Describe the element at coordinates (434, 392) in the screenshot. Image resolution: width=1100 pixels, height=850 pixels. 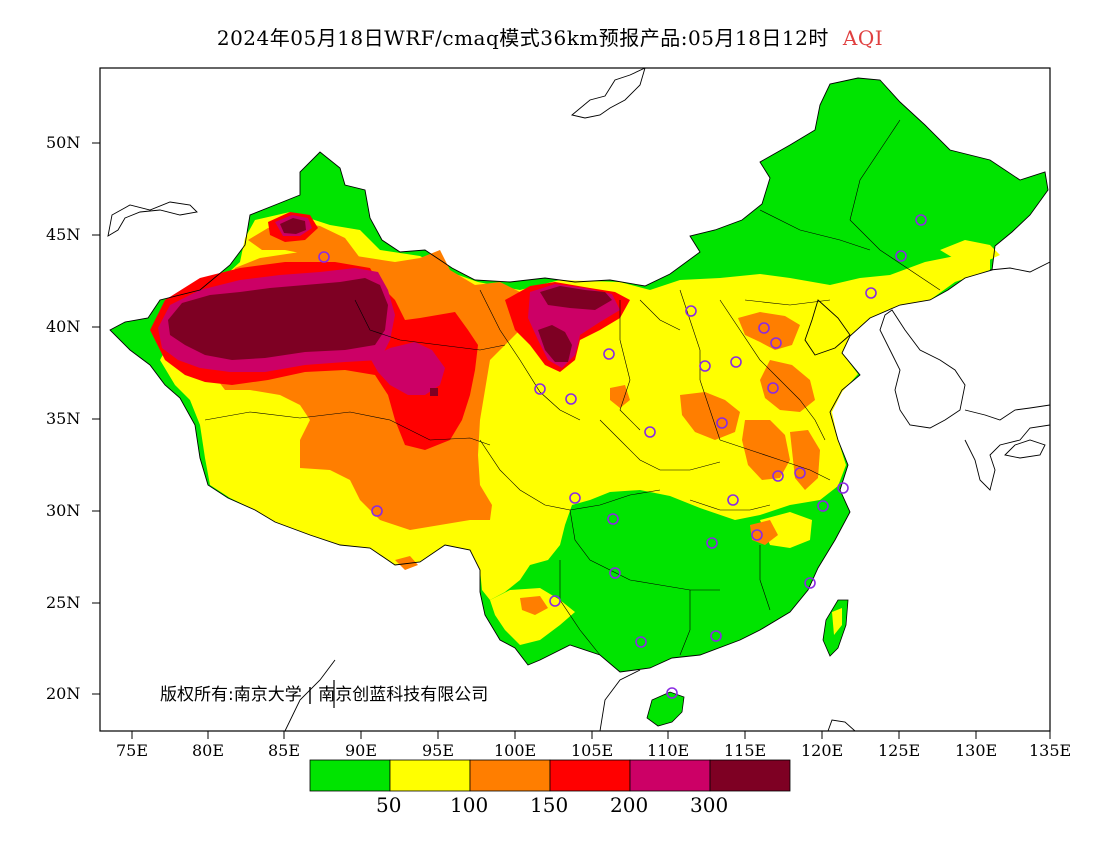
I see `region-hazardous-point` at that location.